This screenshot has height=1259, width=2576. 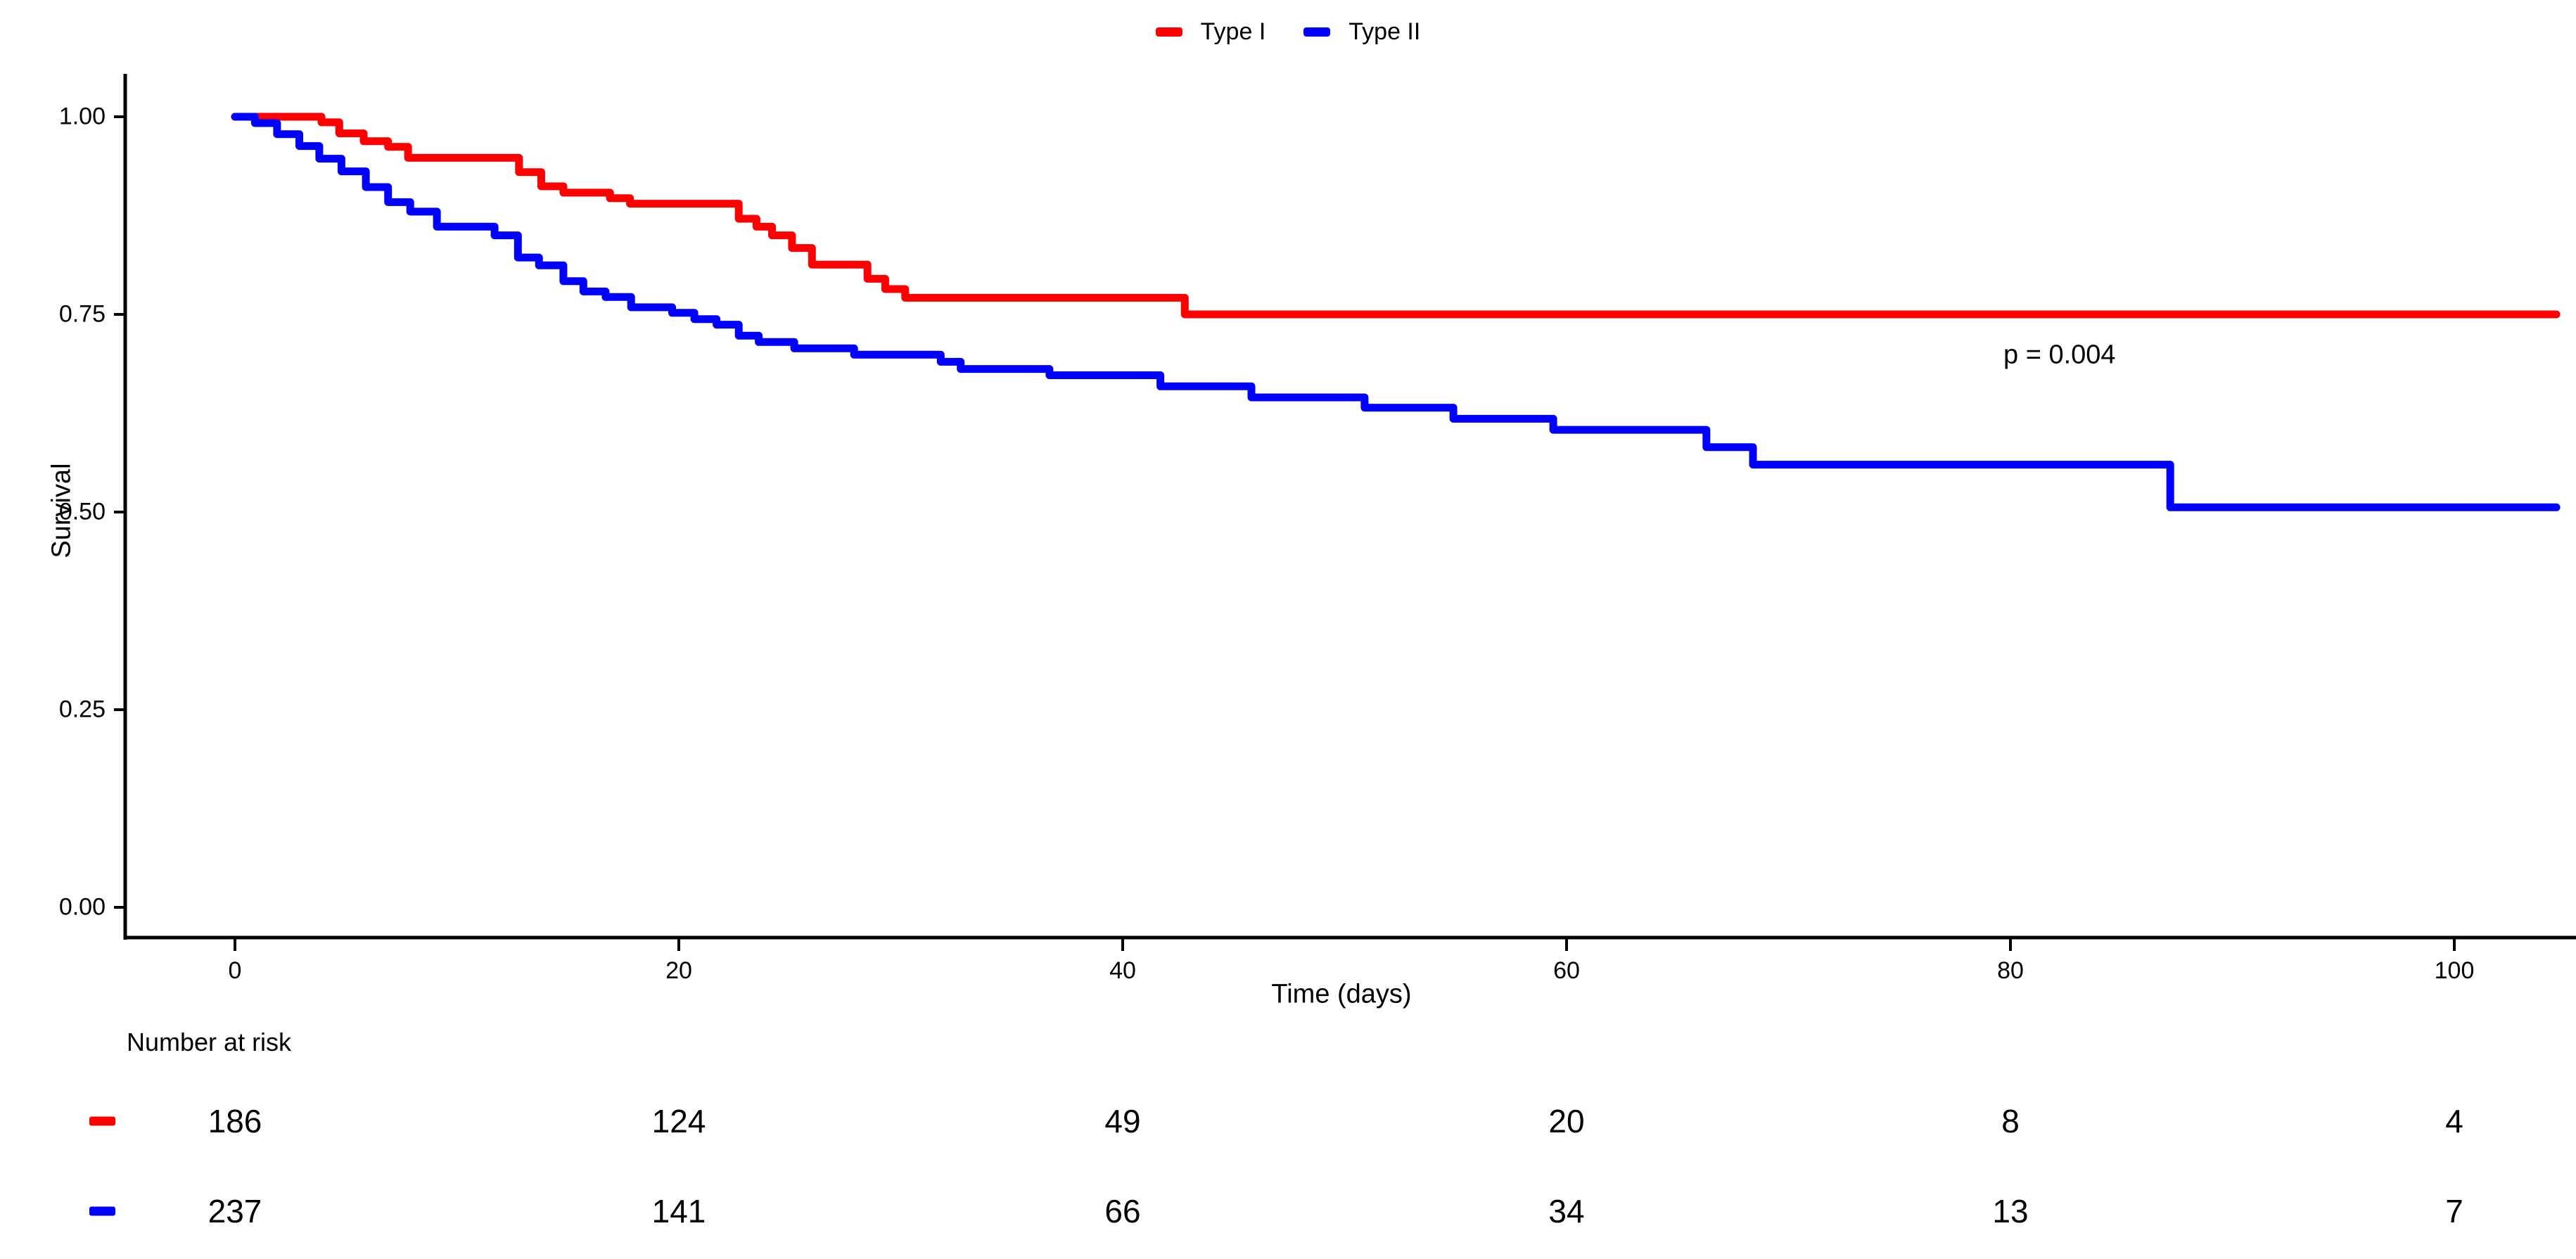 What do you see at coordinates (2454, 1211) in the screenshot?
I see `risk-count: 7` at bounding box center [2454, 1211].